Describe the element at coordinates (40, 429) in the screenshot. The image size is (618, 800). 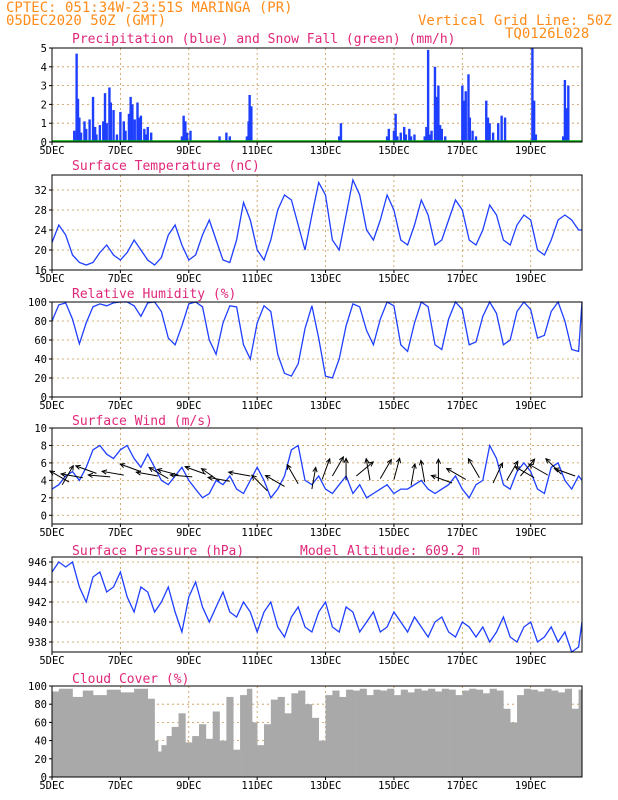
I see `y-tick-label: 10` at that location.